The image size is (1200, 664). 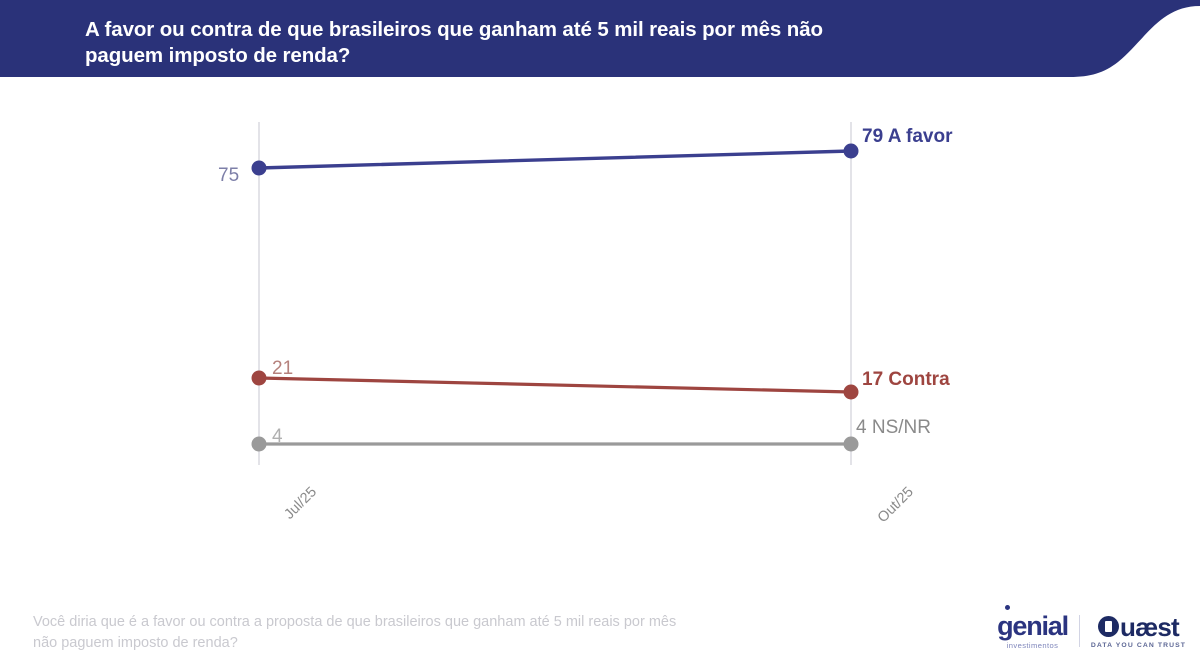 What do you see at coordinates (851, 392) in the screenshot?
I see `point-contra-out25` at bounding box center [851, 392].